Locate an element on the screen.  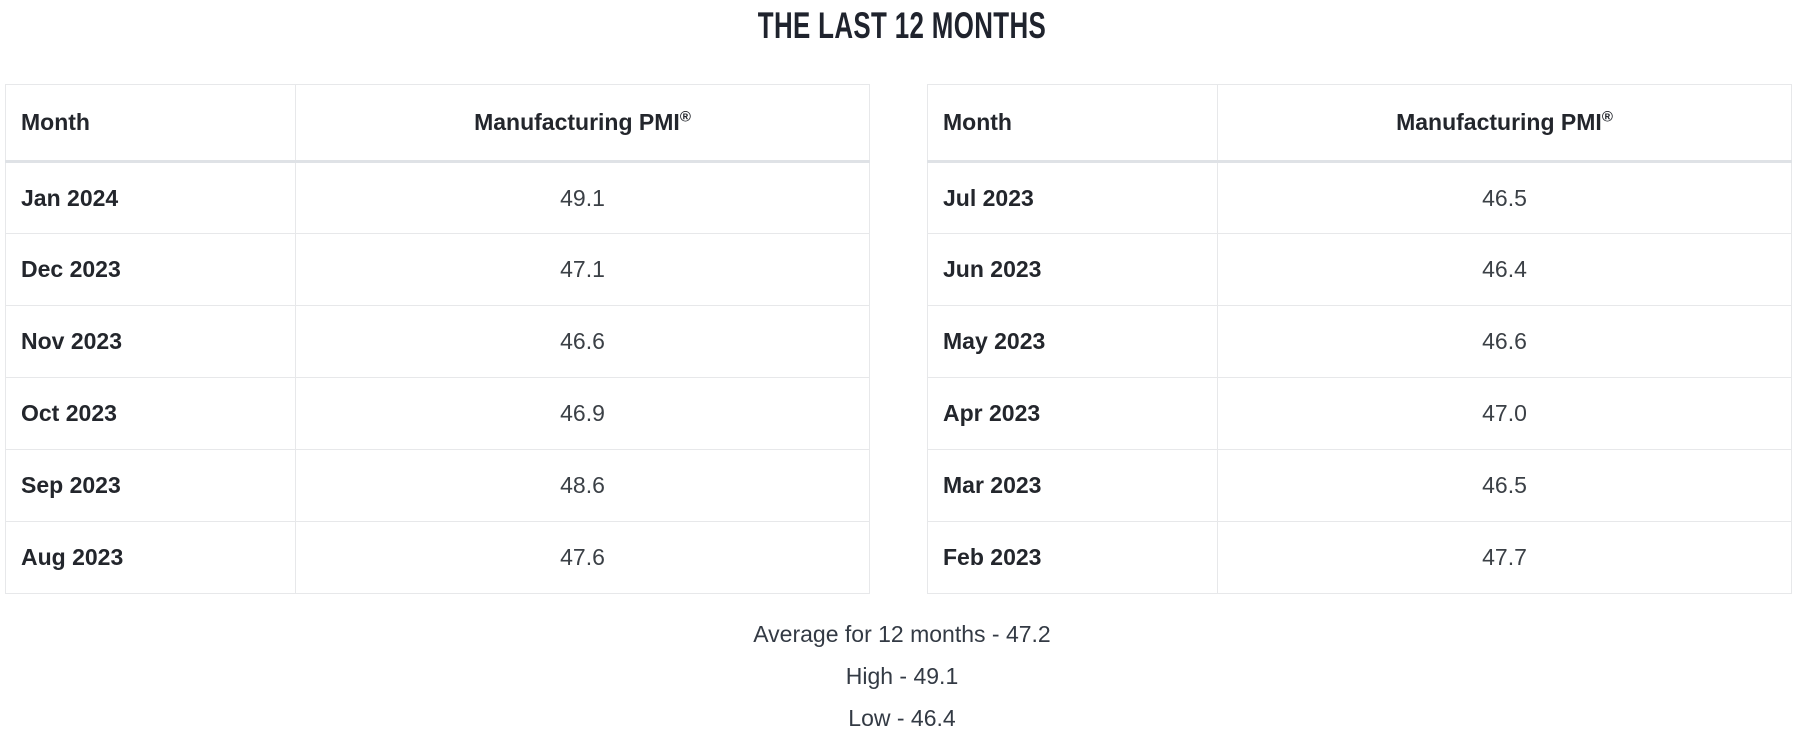
summary-low: Low - 46.4 is located at coordinates (902, 718).